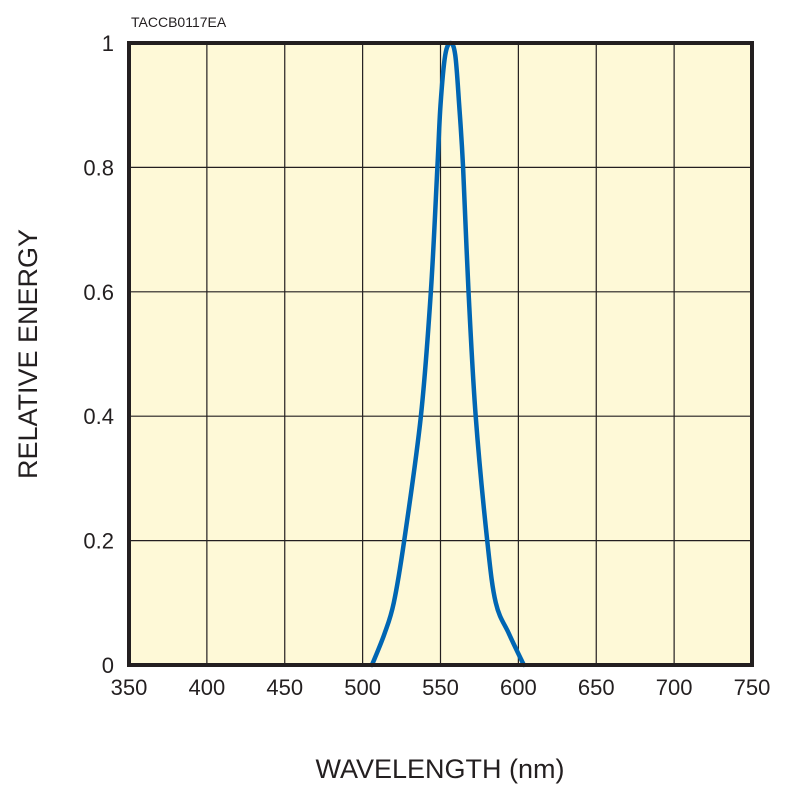  Describe the element at coordinates (98, 541) in the screenshot. I see `y-tick-label: 0.2` at that location.